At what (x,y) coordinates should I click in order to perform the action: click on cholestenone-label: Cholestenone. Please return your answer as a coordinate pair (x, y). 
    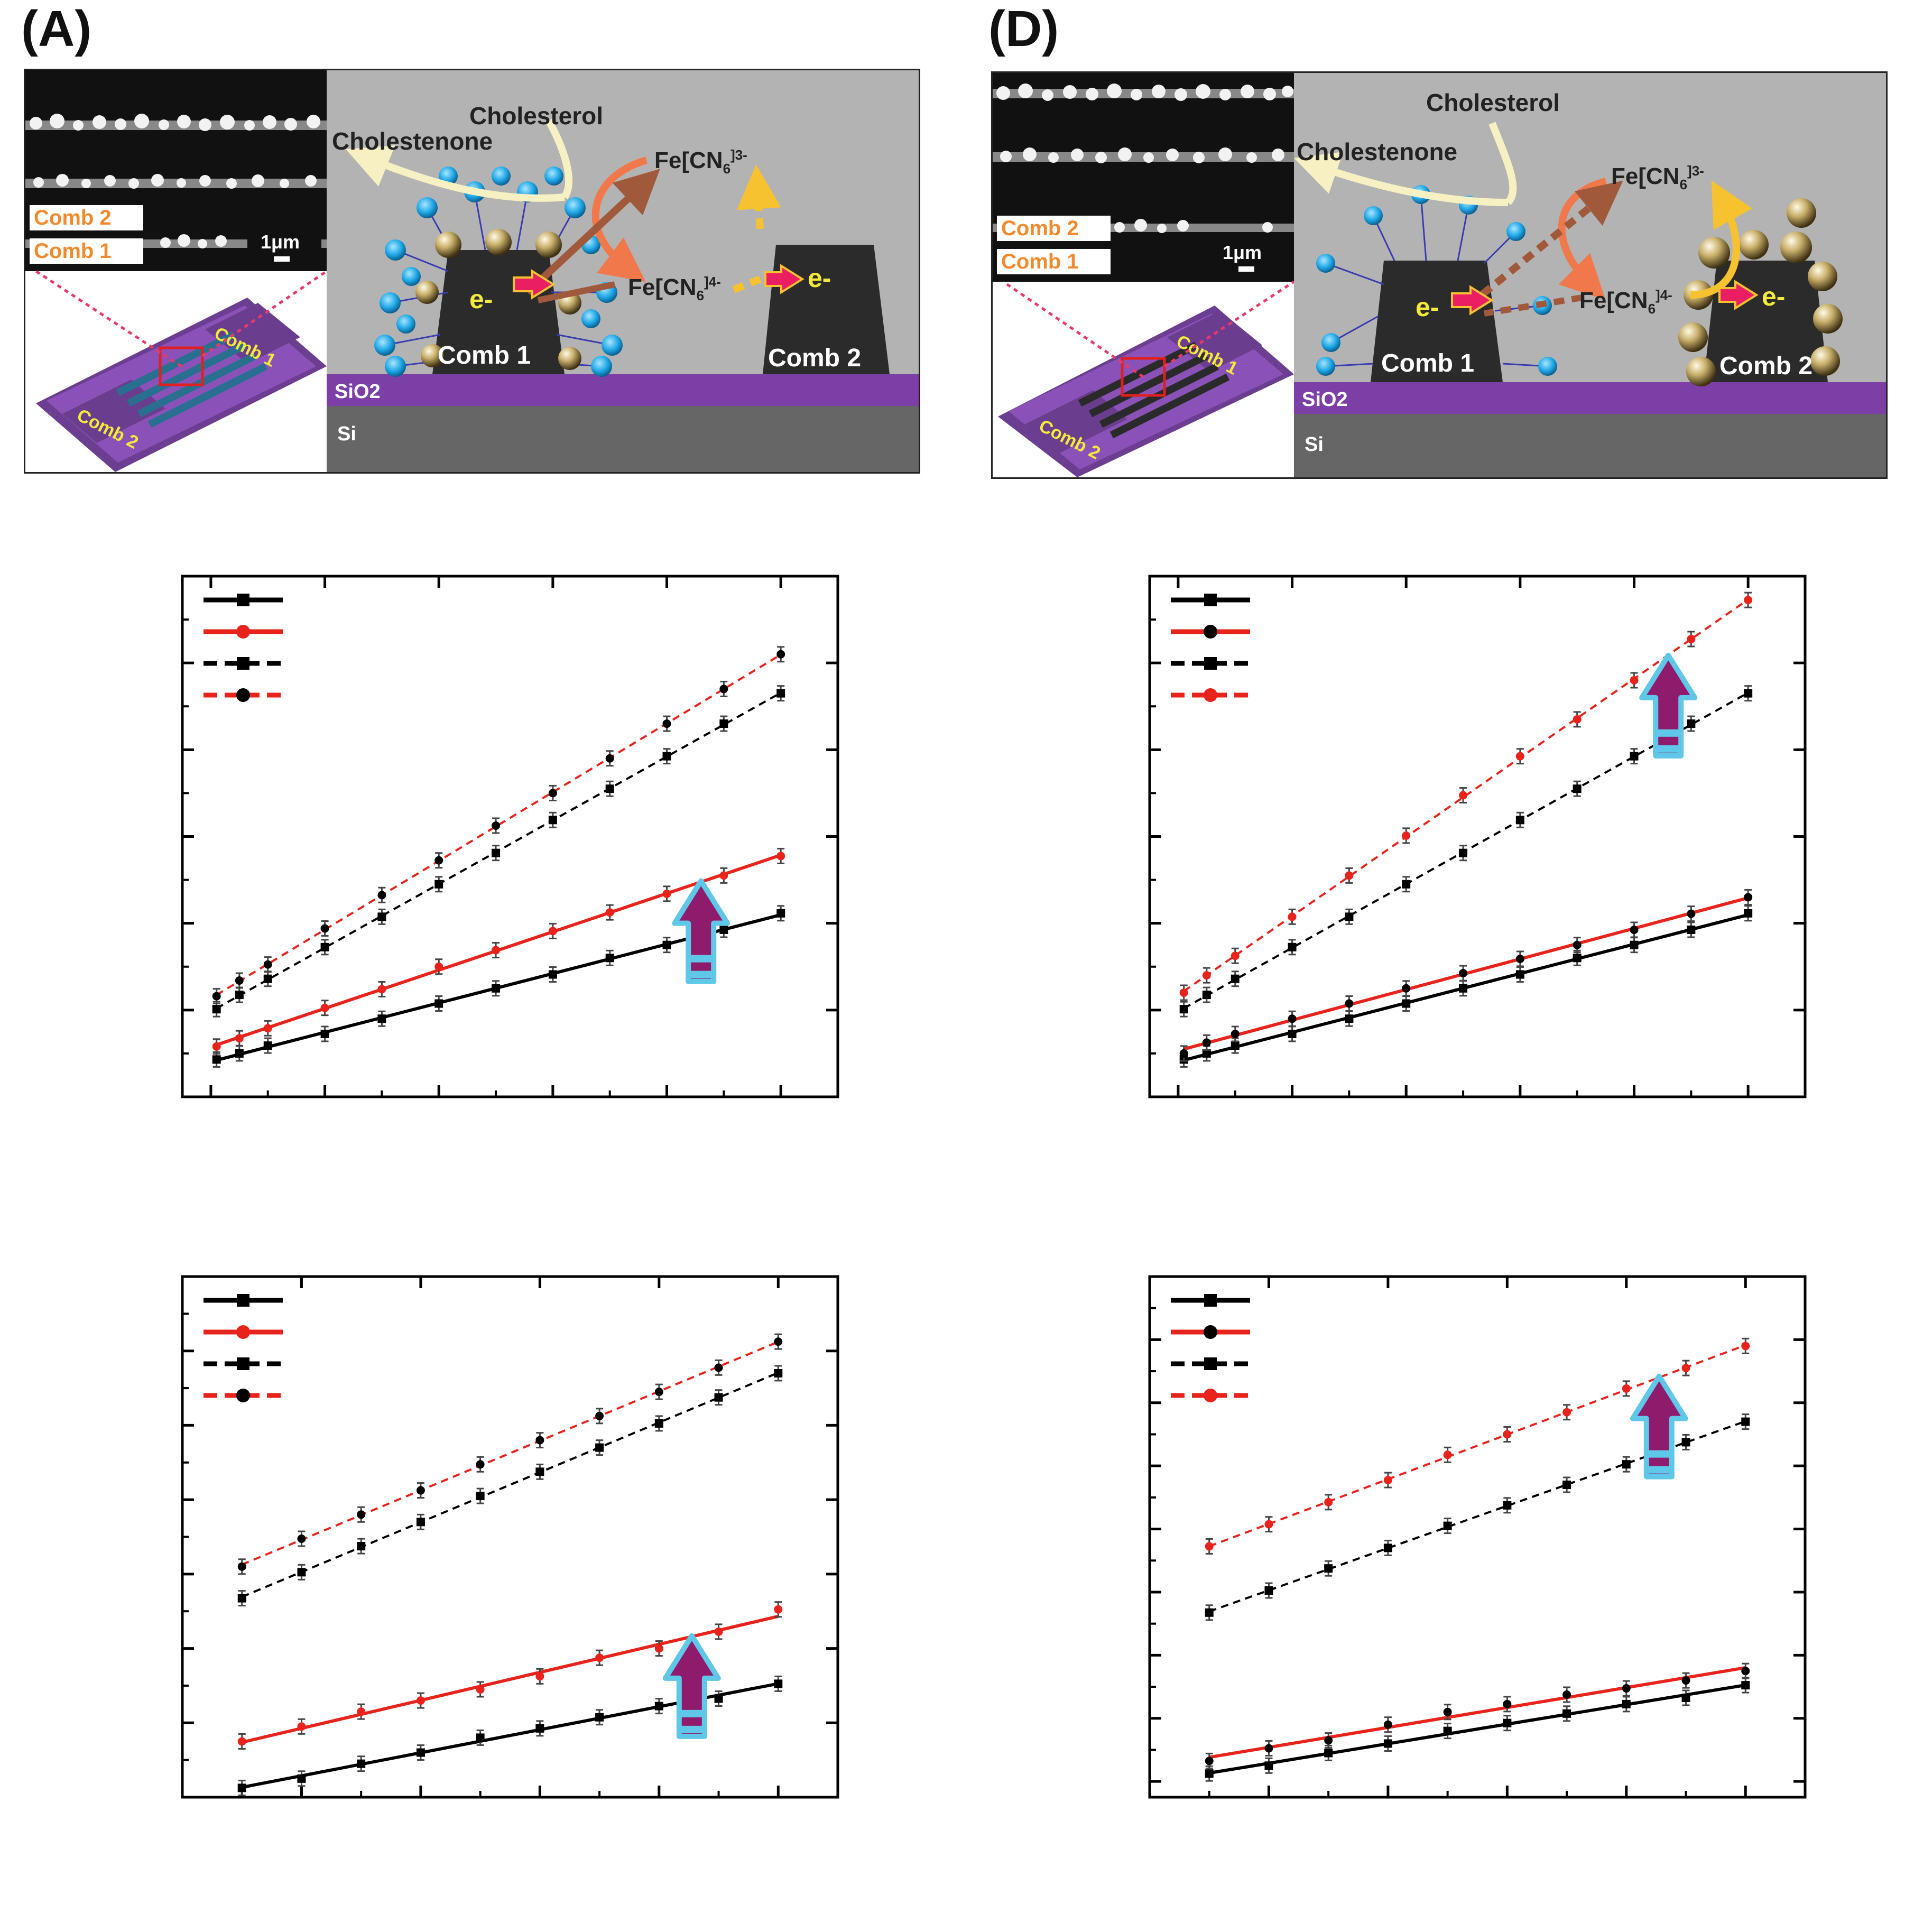
    Looking at the image, I should click on (412, 141).